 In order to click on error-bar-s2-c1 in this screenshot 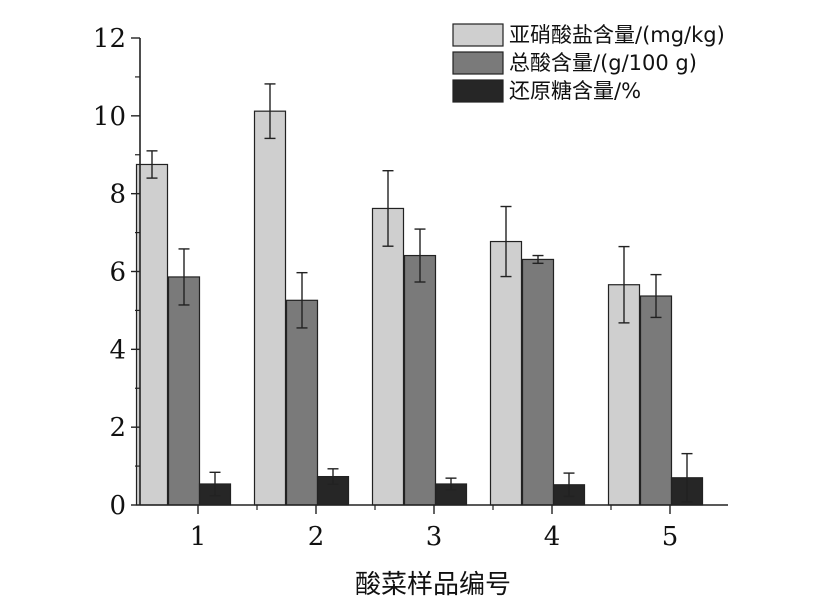, I will do `click(184, 277)`.